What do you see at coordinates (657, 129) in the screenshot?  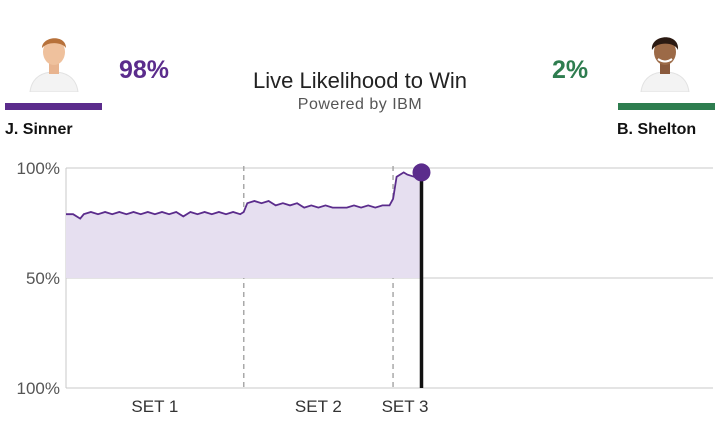 I see `player-right-name: B. Shelton` at bounding box center [657, 129].